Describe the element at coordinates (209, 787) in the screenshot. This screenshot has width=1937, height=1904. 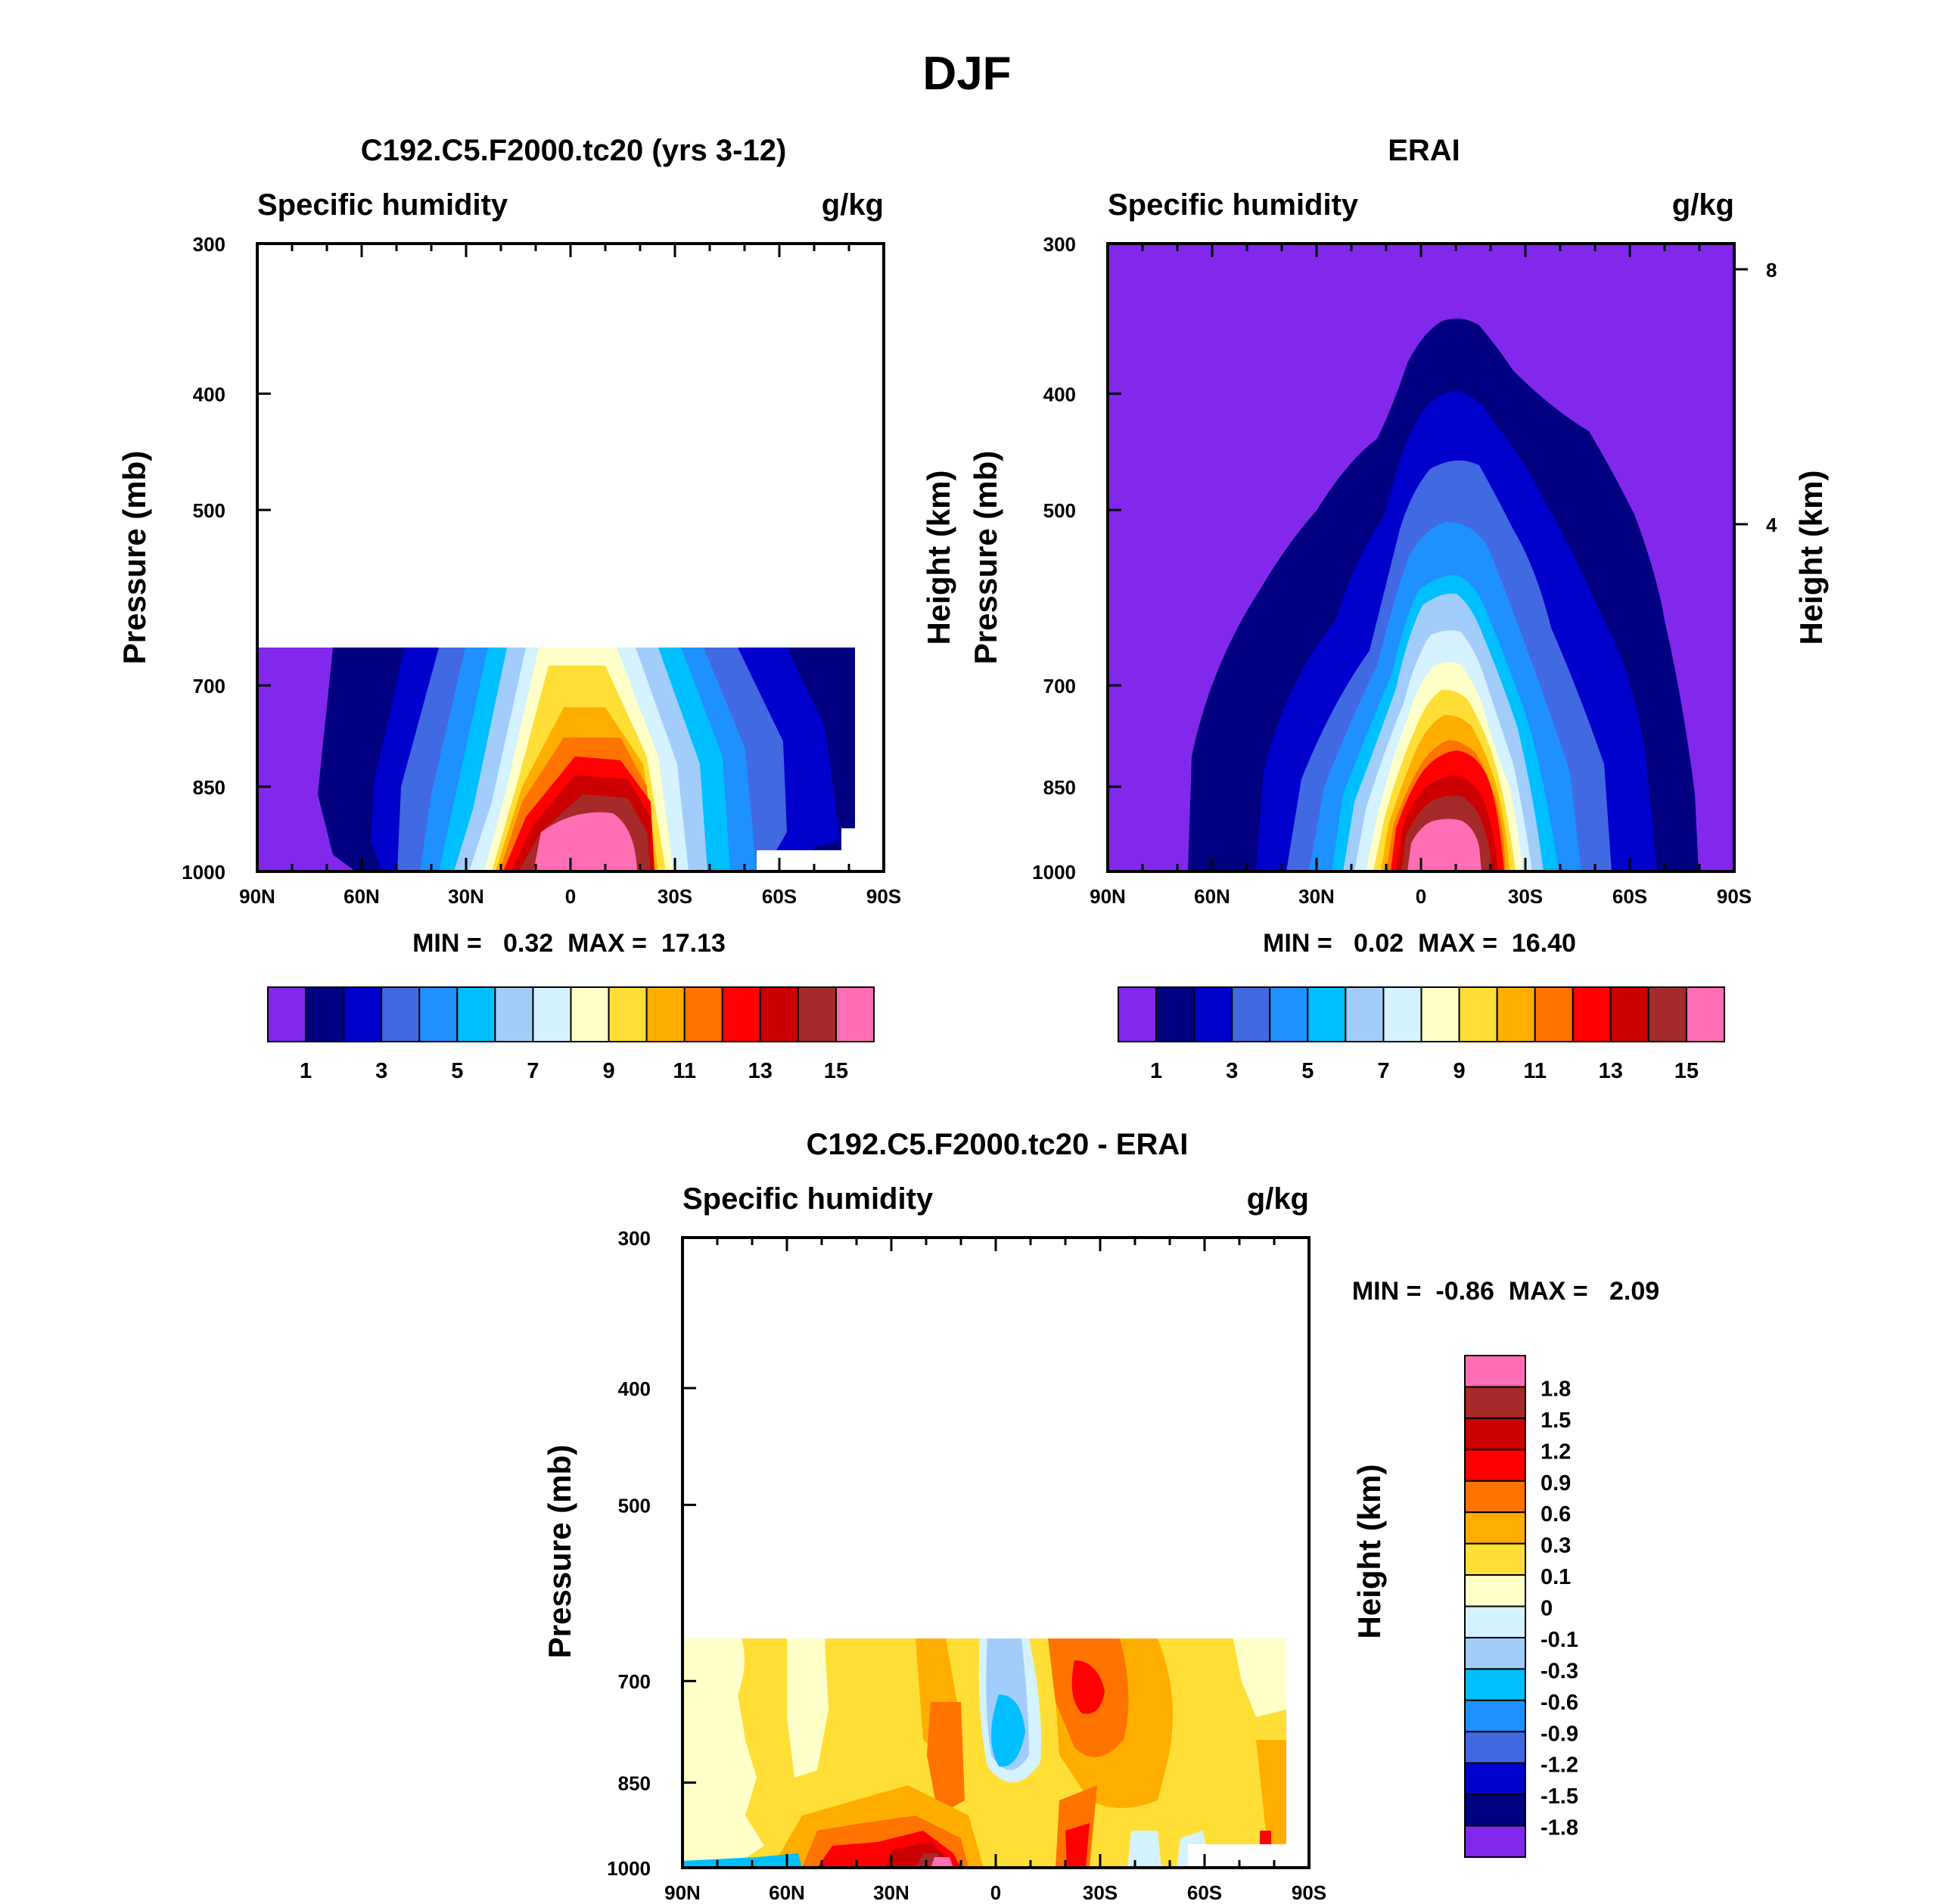
I see `panel-model-y-tick-label: 850` at that location.